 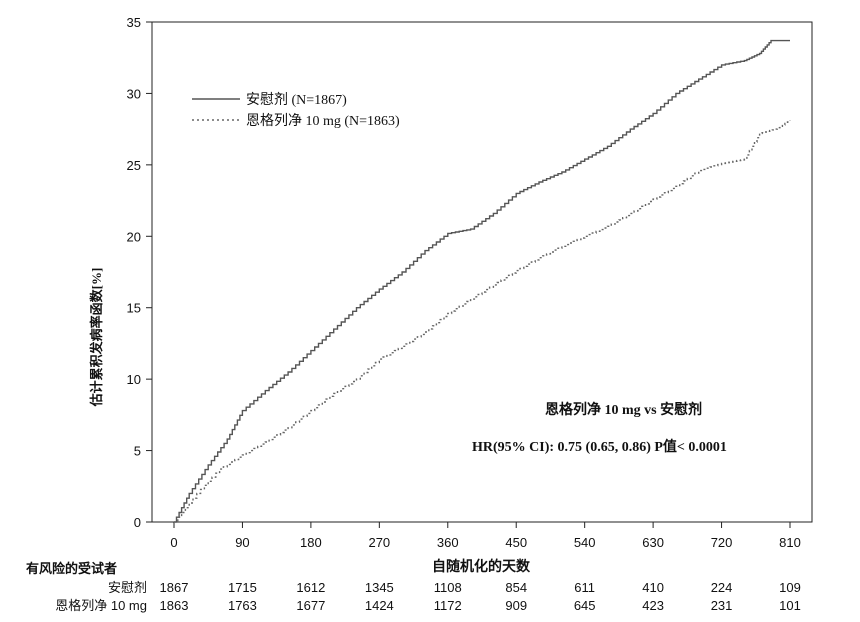 I want to click on risk-table-cell: 909, so click(x=516, y=605).